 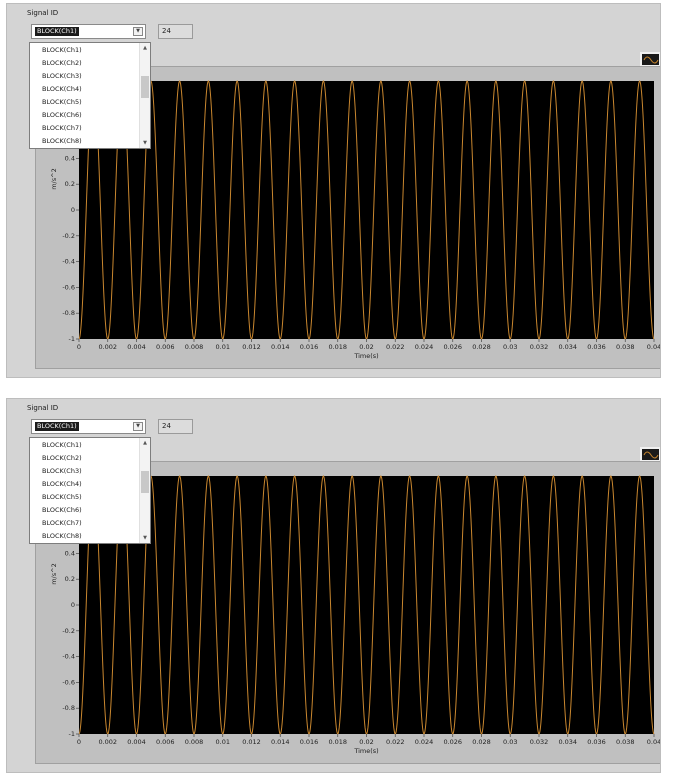 I want to click on x-tick-label: 0.01, so click(x=223, y=742).